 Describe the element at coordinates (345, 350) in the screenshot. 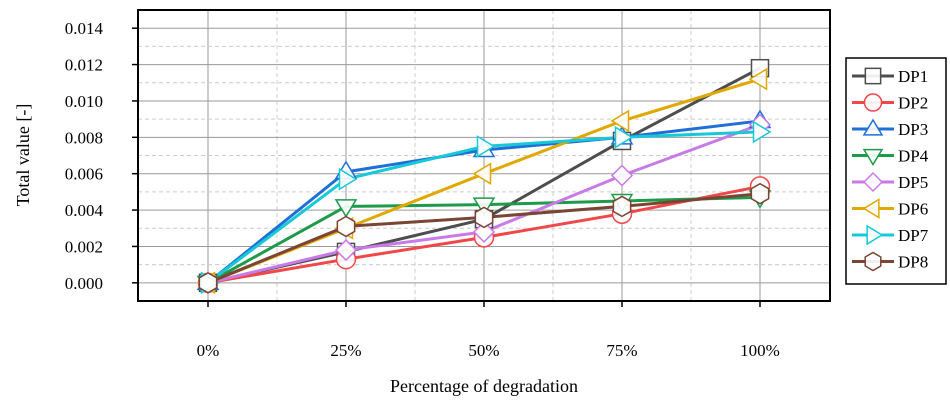

I see `x-tick-label: 25%` at that location.